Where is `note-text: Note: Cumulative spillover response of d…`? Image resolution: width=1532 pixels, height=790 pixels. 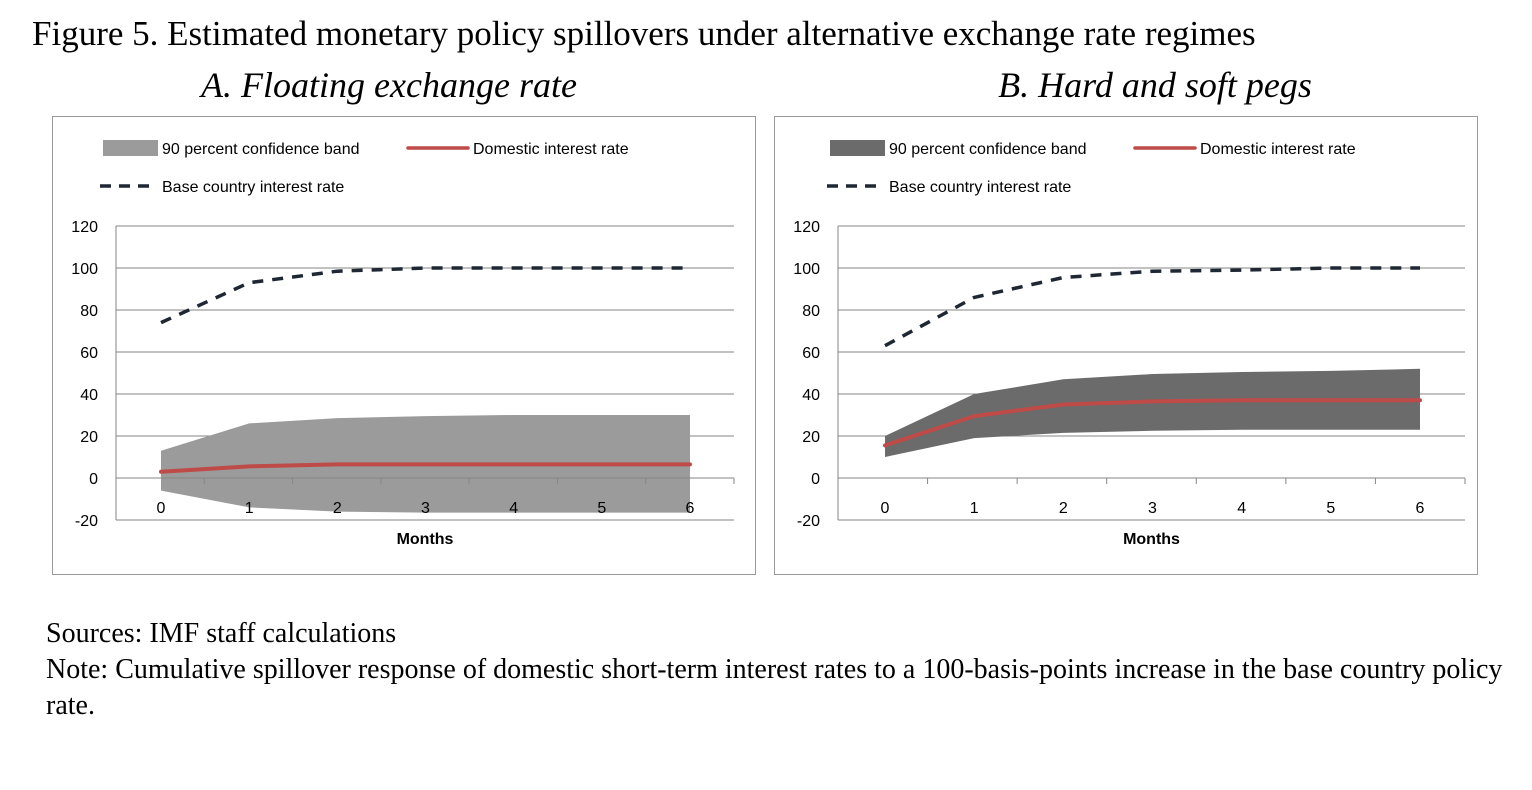 note-text: Note: Cumulative spillover response of d… is located at coordinates (774, 687).